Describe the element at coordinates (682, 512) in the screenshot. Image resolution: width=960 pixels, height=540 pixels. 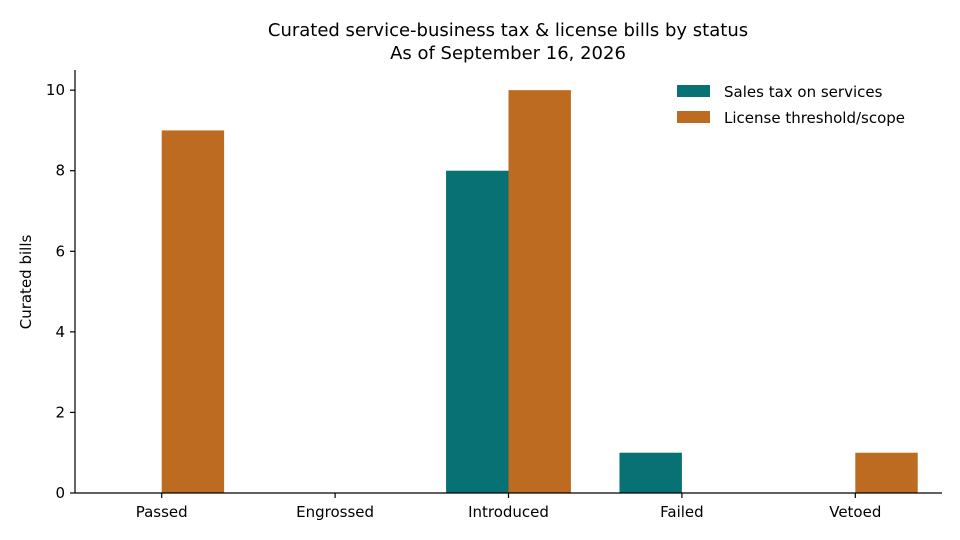
I see `x-tick-label: Failed` at that location.